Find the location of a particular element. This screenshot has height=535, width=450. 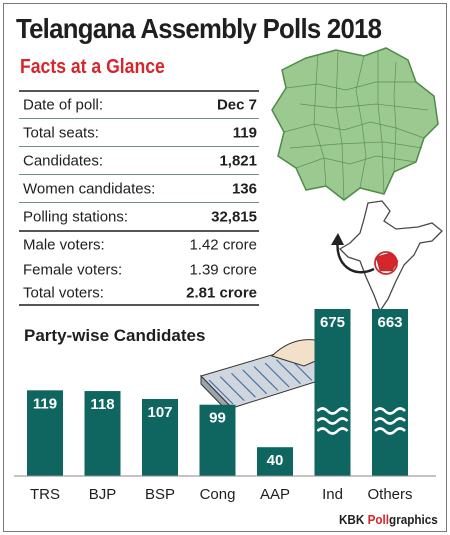

credit-suffix: graphics is located at coordinates (413, 519).